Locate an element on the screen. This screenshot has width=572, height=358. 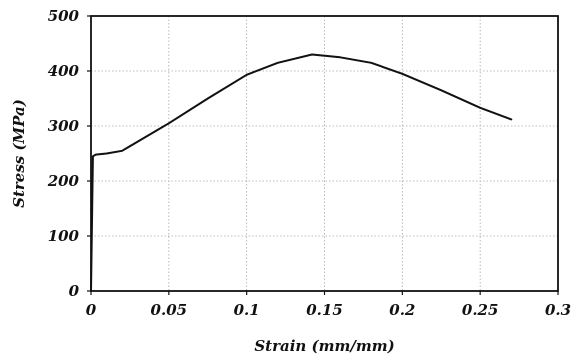
y-tick-label: 0 is located at coordinates (74, 291).